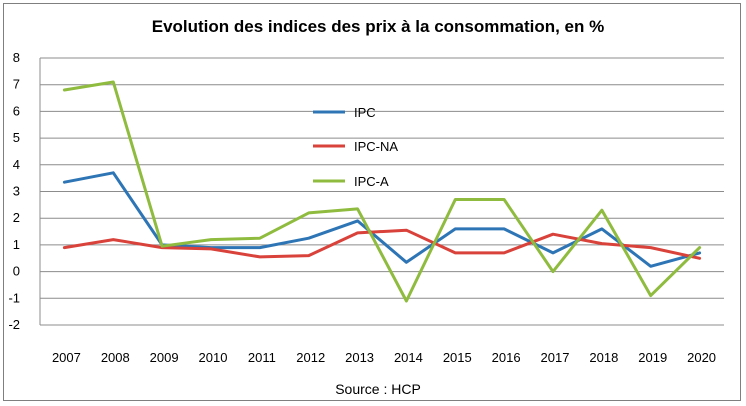  Describe the element at coordinates (262, 357) in the screenshot. I see `x-tick-label: 2011` at that location.